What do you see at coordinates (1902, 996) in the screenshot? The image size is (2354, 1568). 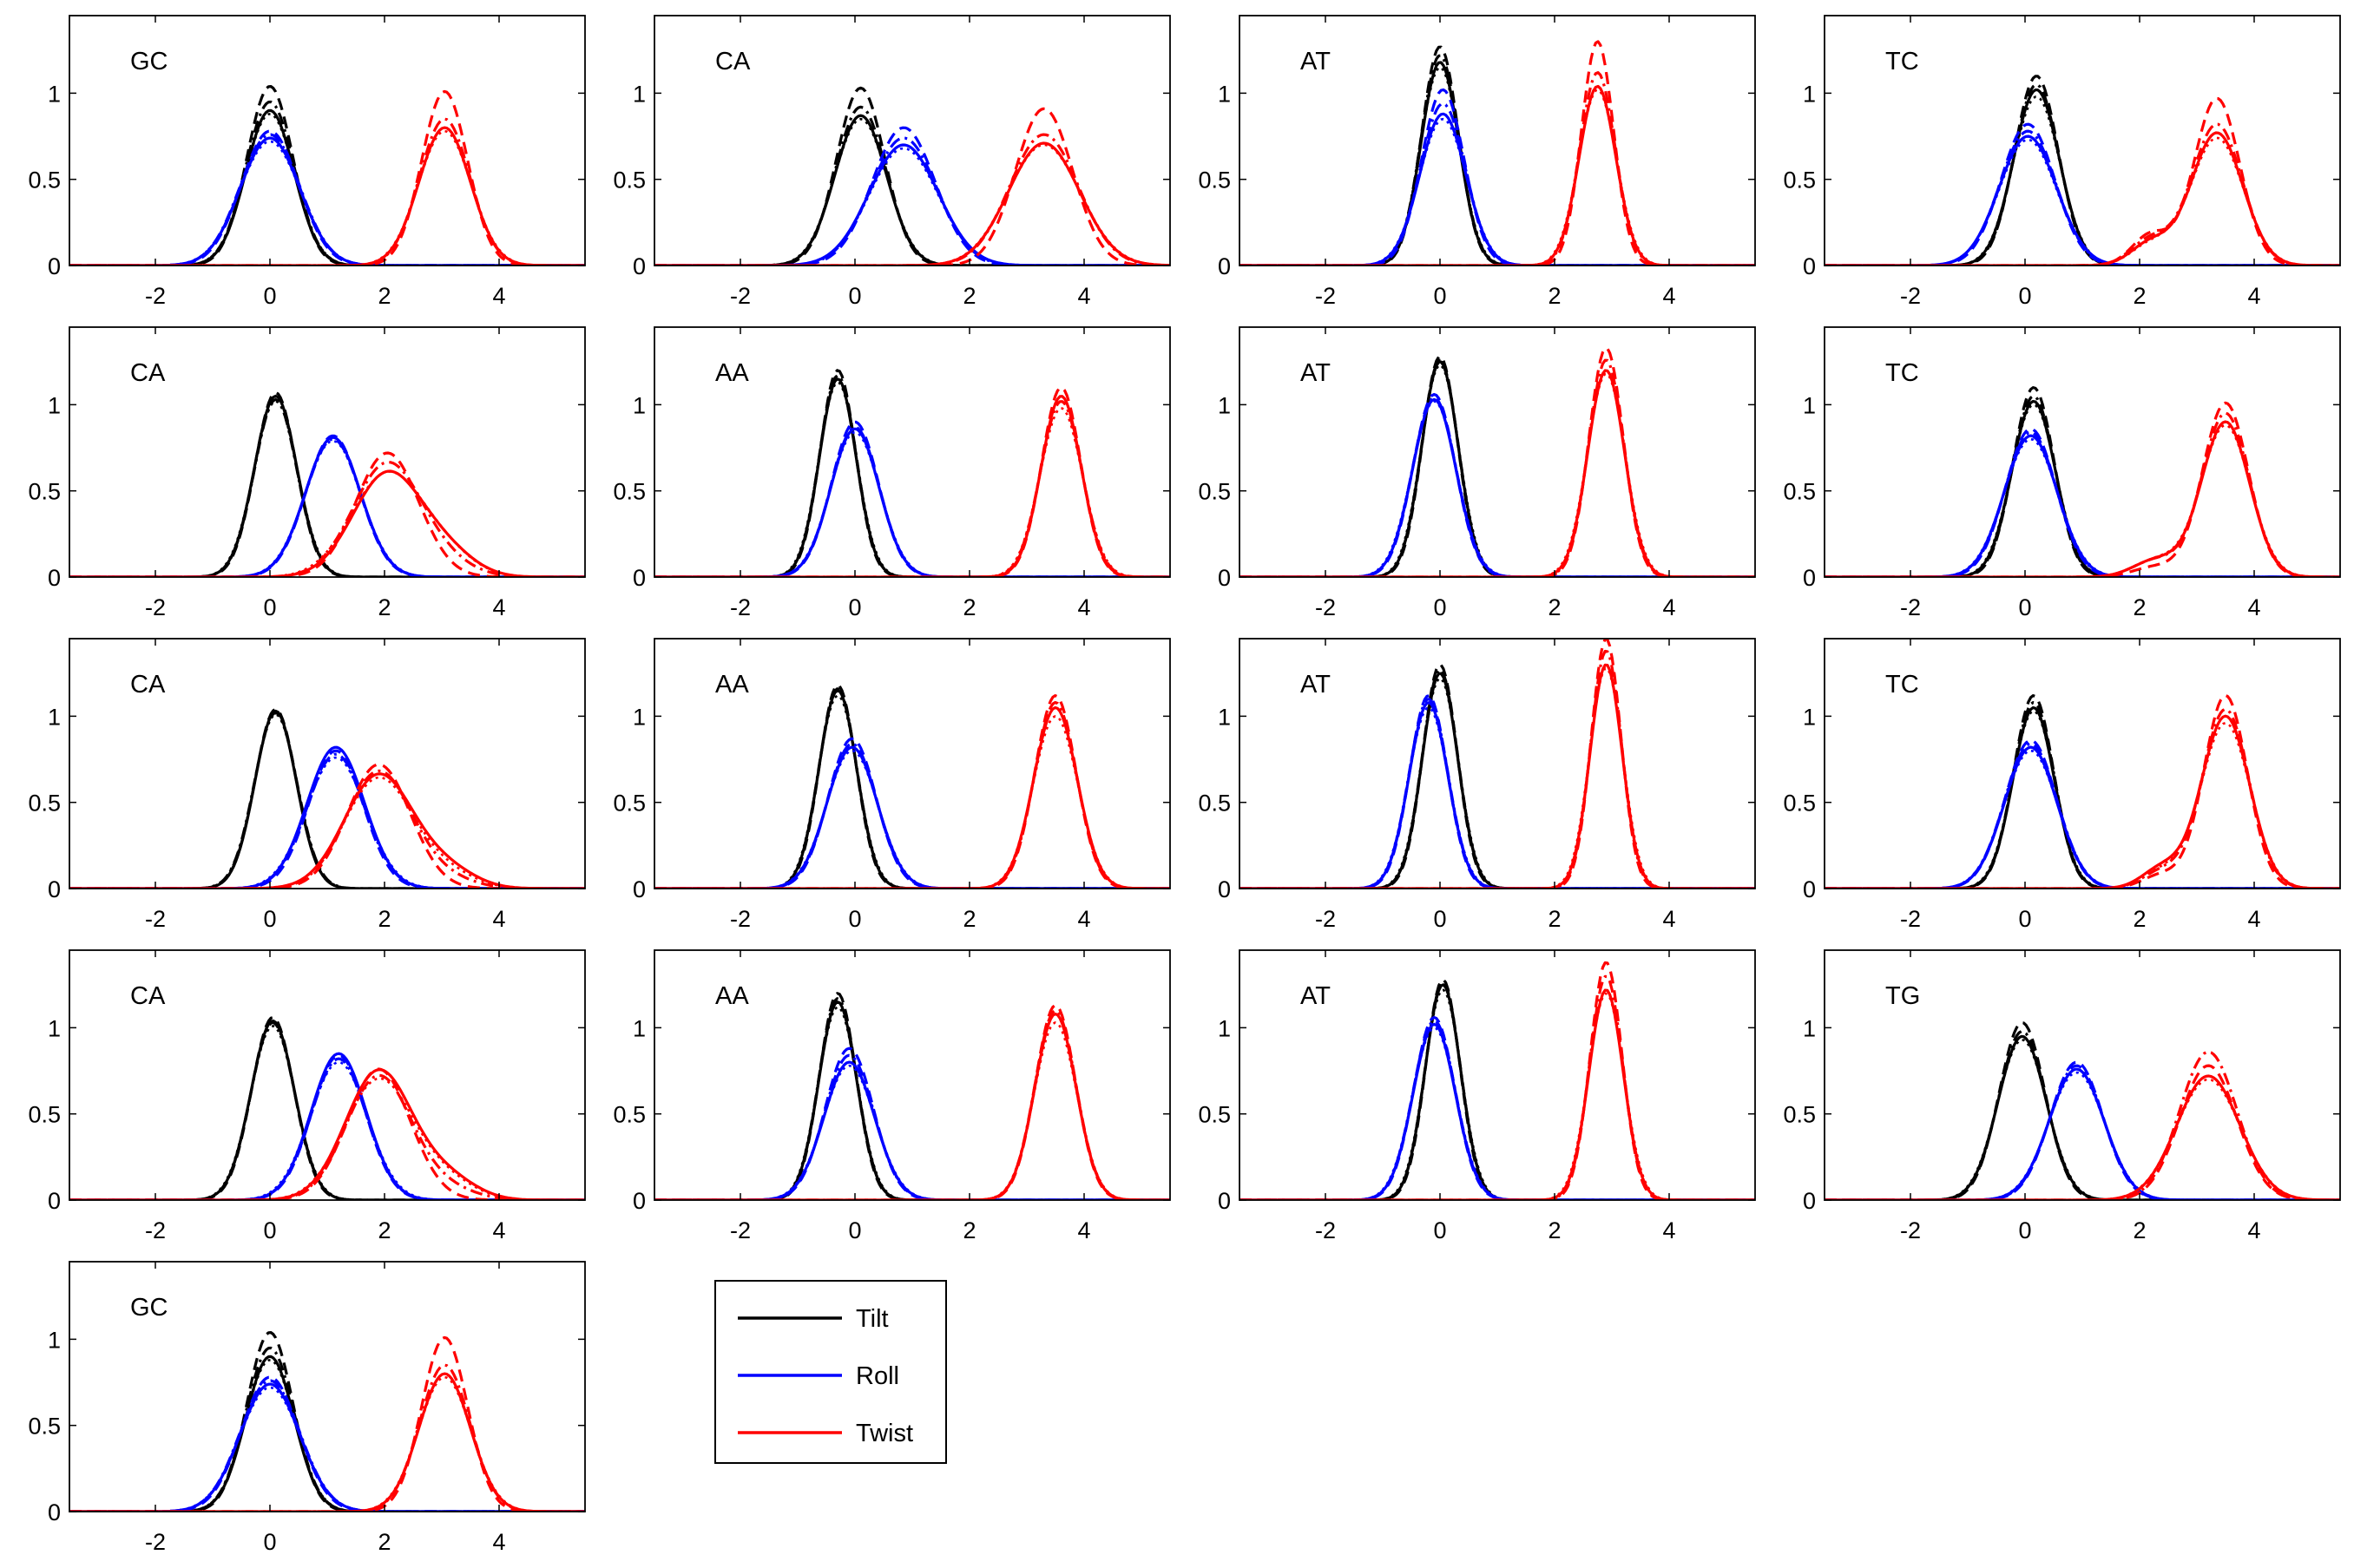 I see `panel-label: TG` at bounding box center [1902, 996].